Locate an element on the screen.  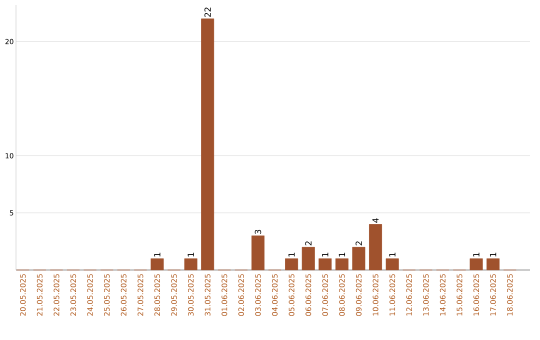
data-label: 22 is located at coordinates (207, 12).